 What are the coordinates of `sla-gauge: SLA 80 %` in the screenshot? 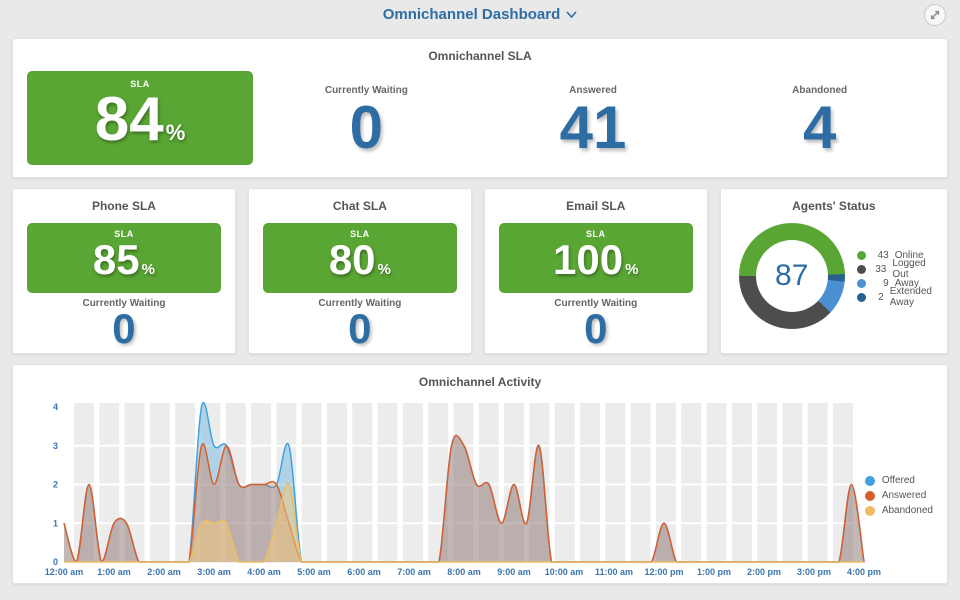 It's located at (359, 258).